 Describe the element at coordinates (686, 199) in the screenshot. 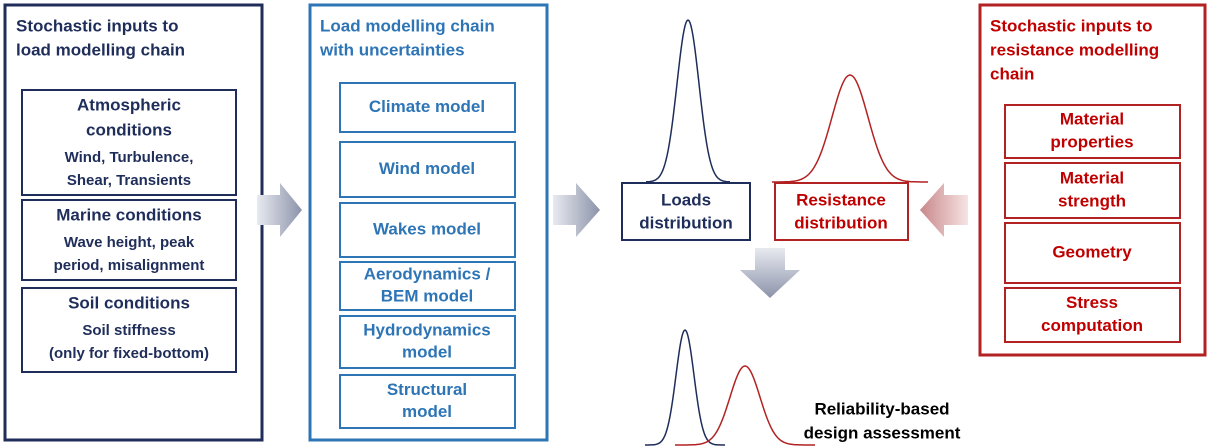

I see `loads-label: Loads` at that location.